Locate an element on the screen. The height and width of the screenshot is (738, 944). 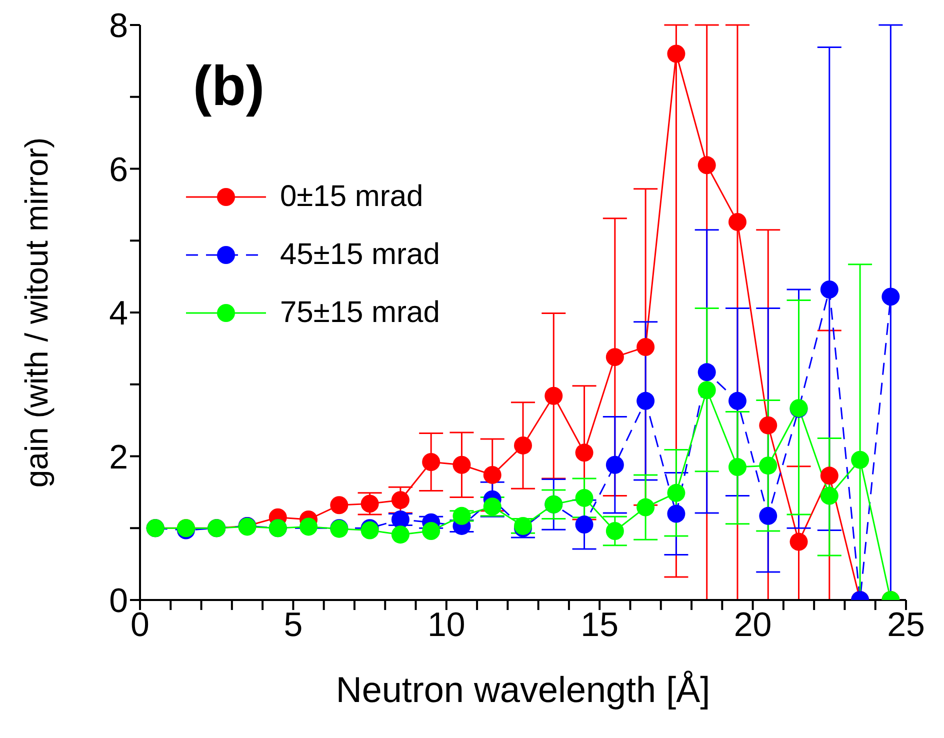
x-tick-label: 10 is located at coordinates (446, 625).